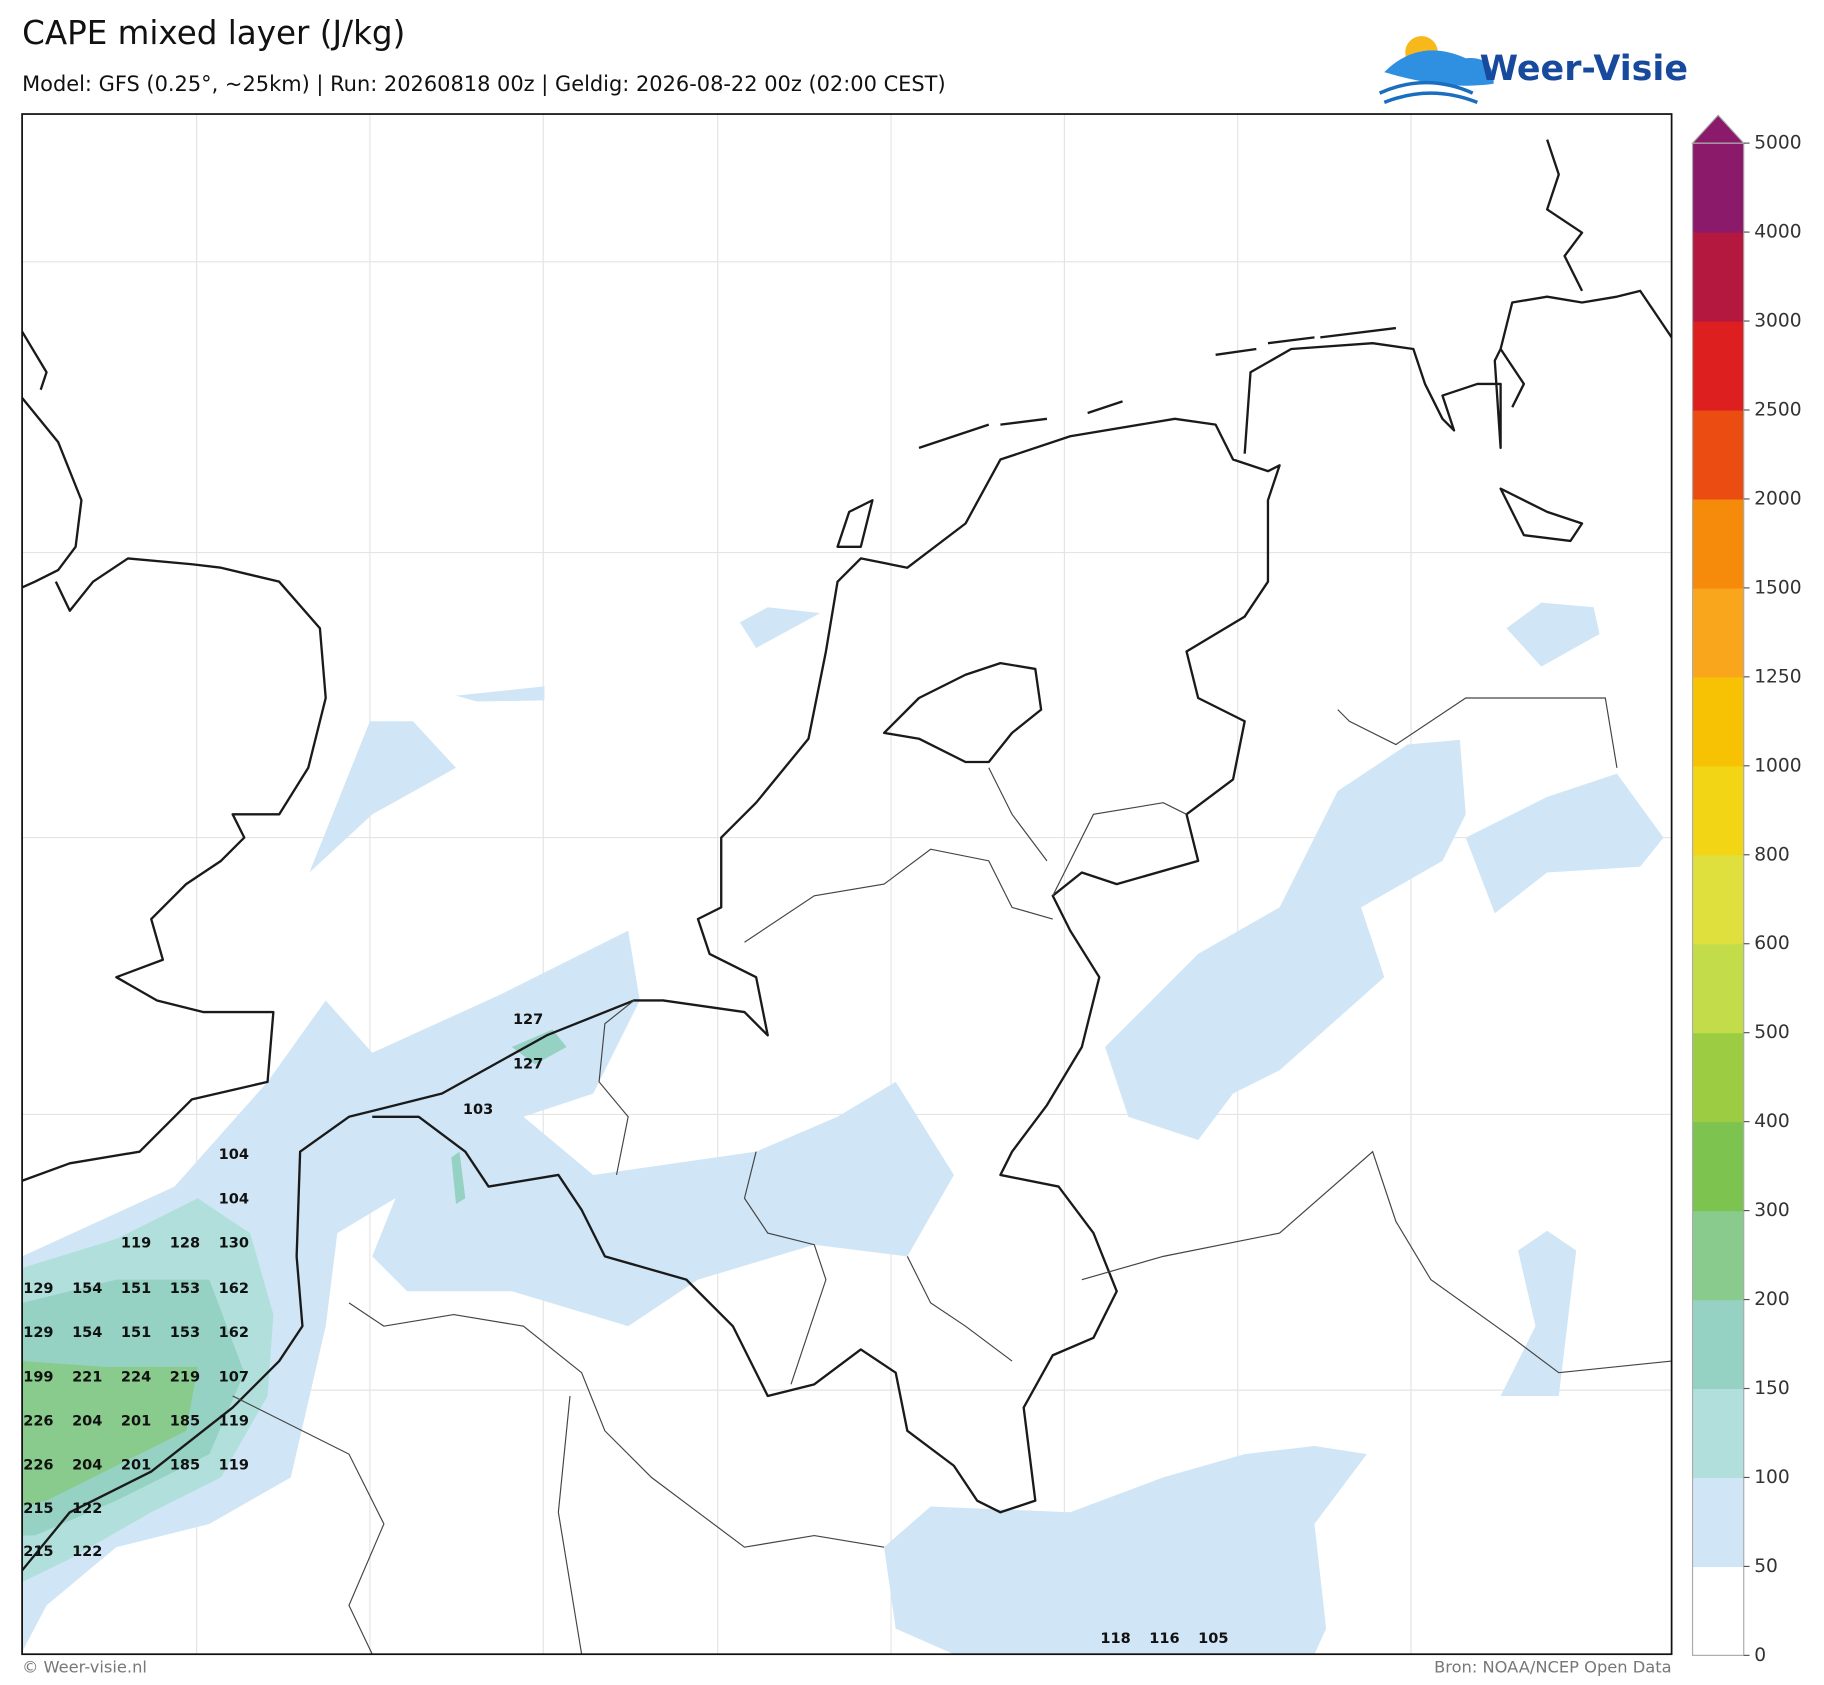 Image resolution: width=1824 pixels, height=1685 pixels. I want to click on colorbar-outline, so click(1718, 899).